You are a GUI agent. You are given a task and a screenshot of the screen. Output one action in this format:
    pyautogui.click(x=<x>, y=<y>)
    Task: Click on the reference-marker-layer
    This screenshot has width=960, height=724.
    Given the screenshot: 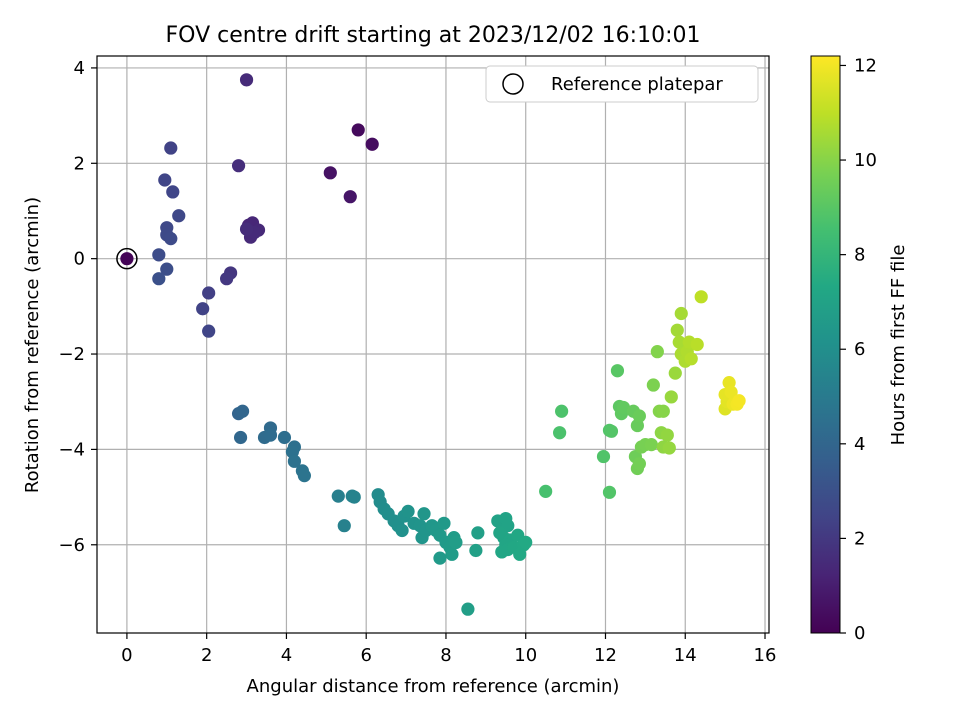 What is the action you would take?
    pyautogui.click(x=127, y=258)
    